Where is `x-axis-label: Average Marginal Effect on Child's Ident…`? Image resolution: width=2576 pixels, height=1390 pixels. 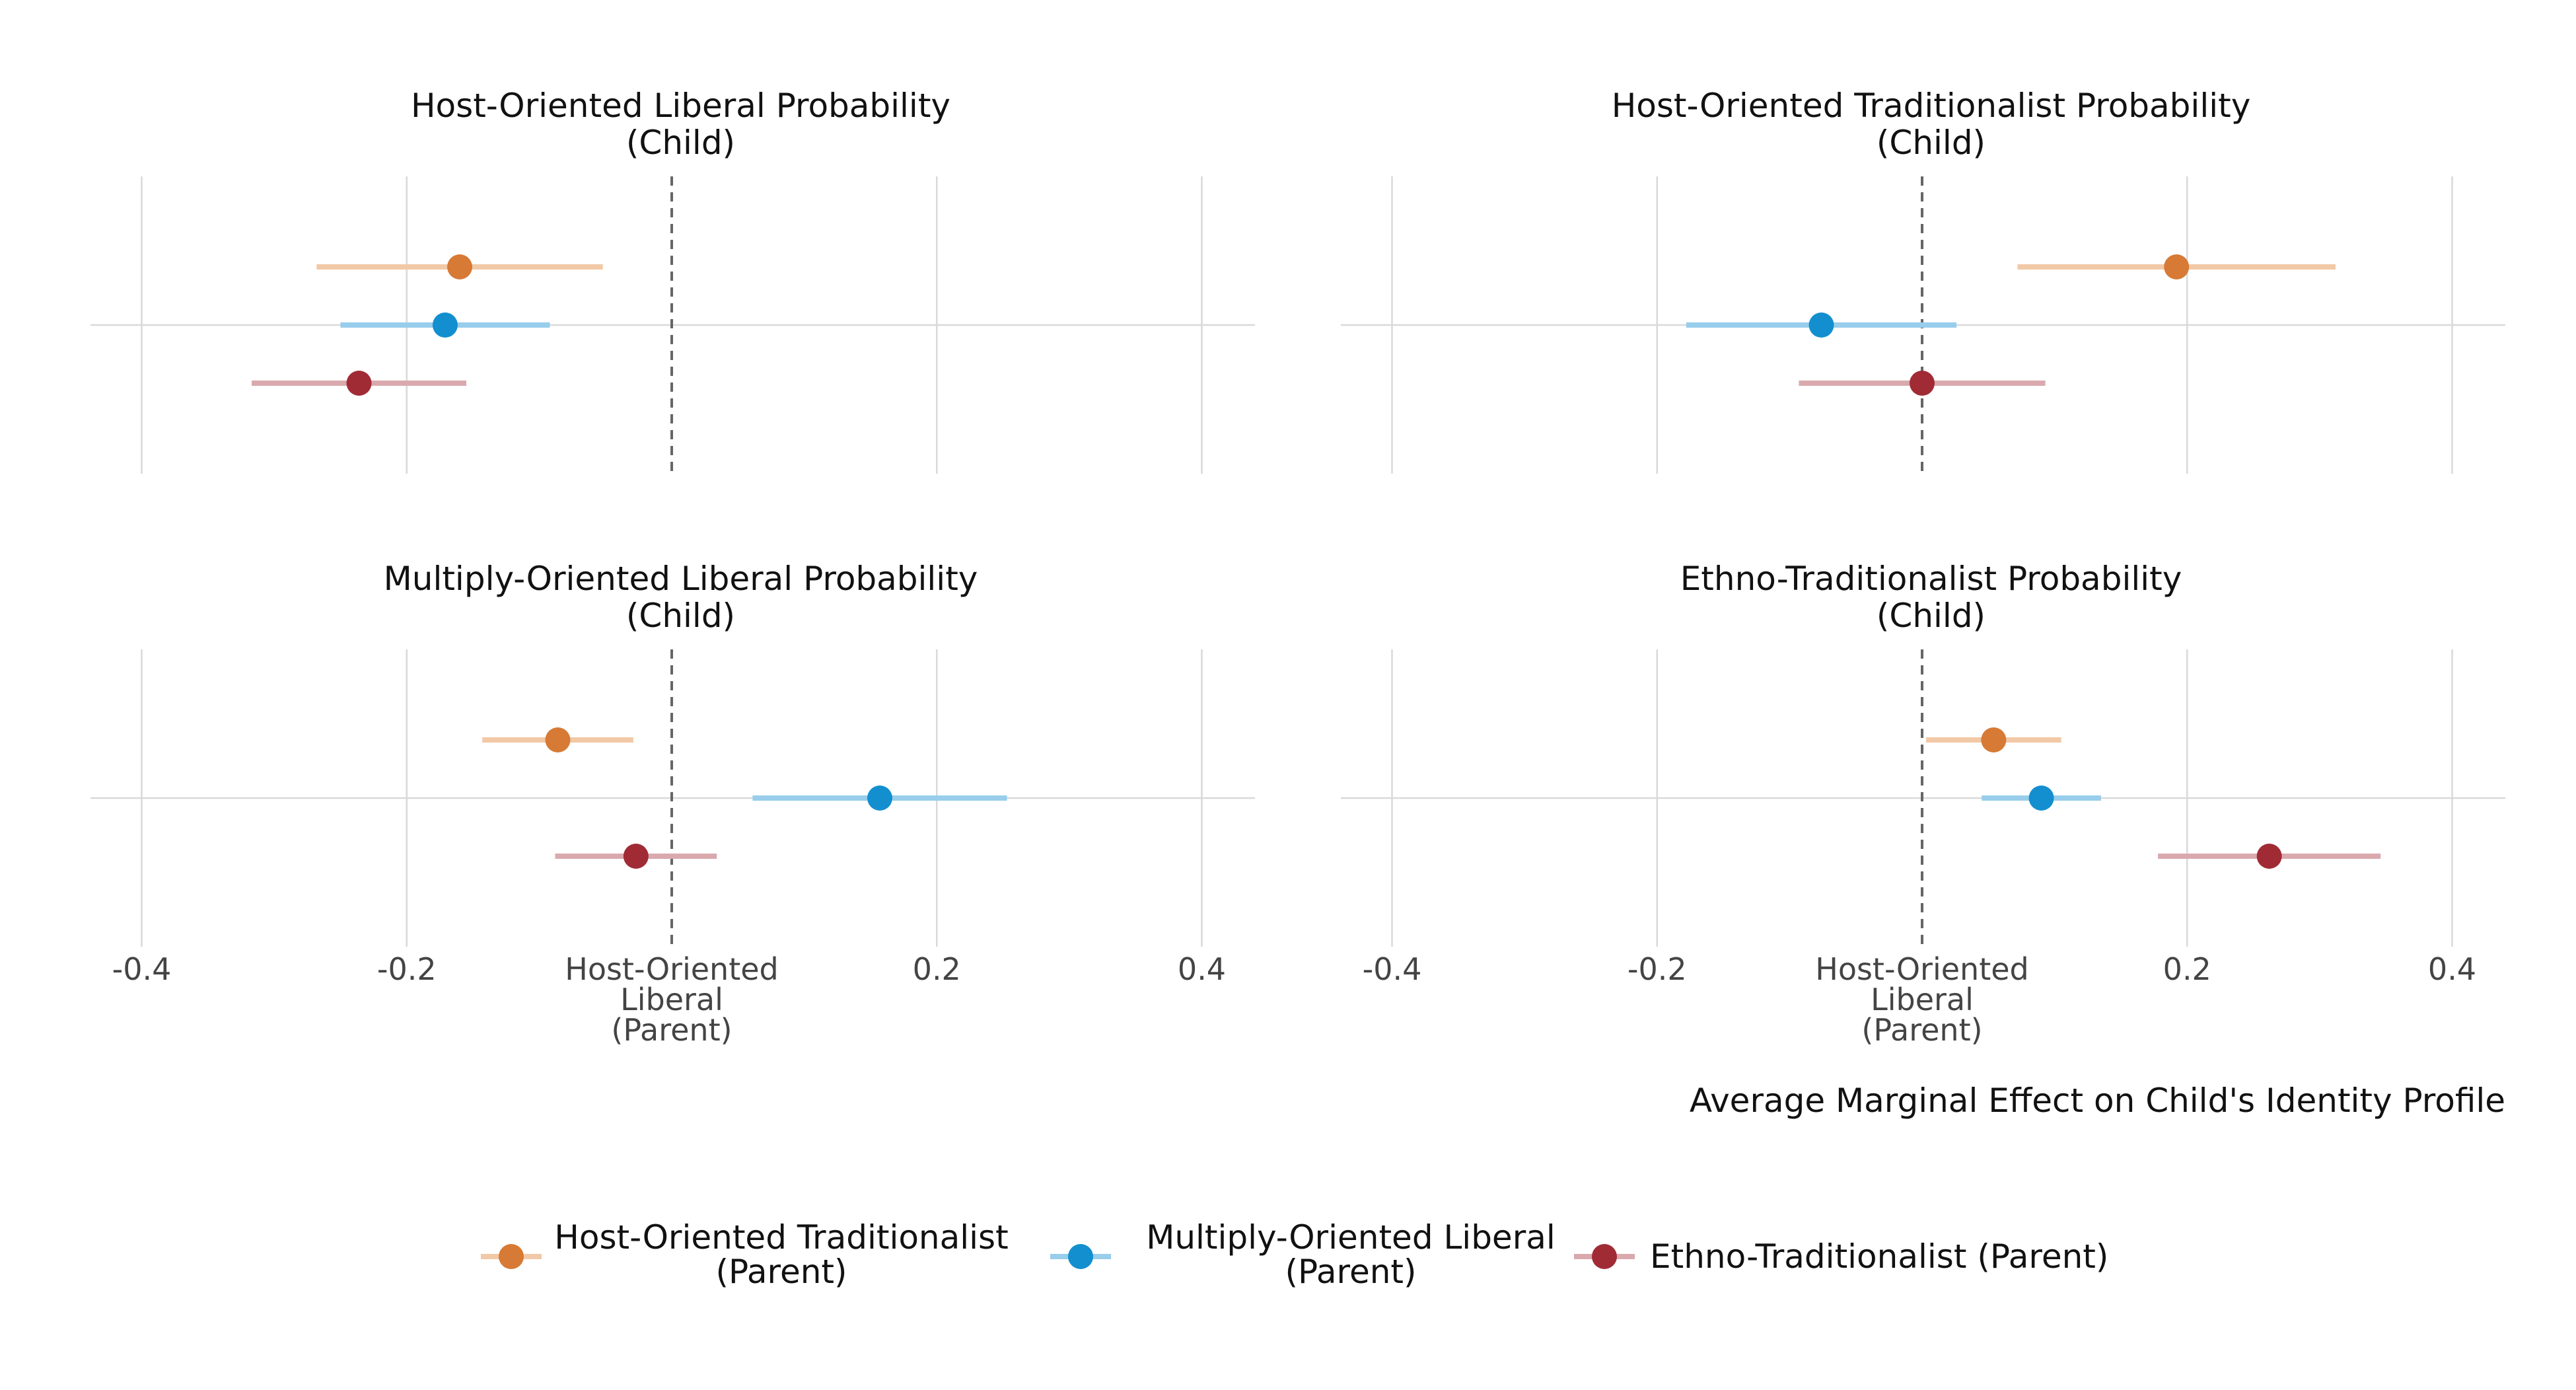
x-axis-label: Average Marginal Effect on Child's Ident… is located at coordinates (2097, 1100).